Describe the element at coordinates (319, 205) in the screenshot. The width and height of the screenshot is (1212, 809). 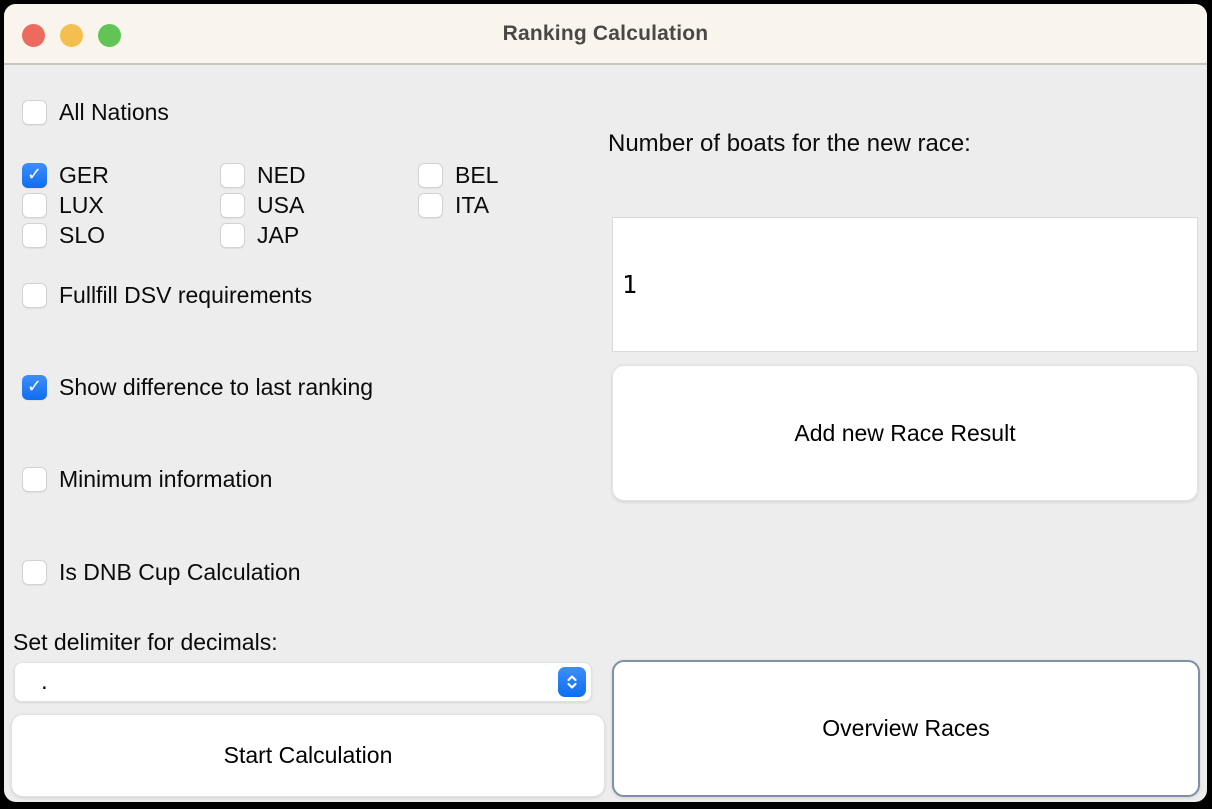
I see `nation-row-usa: ✓ USA` at that location.